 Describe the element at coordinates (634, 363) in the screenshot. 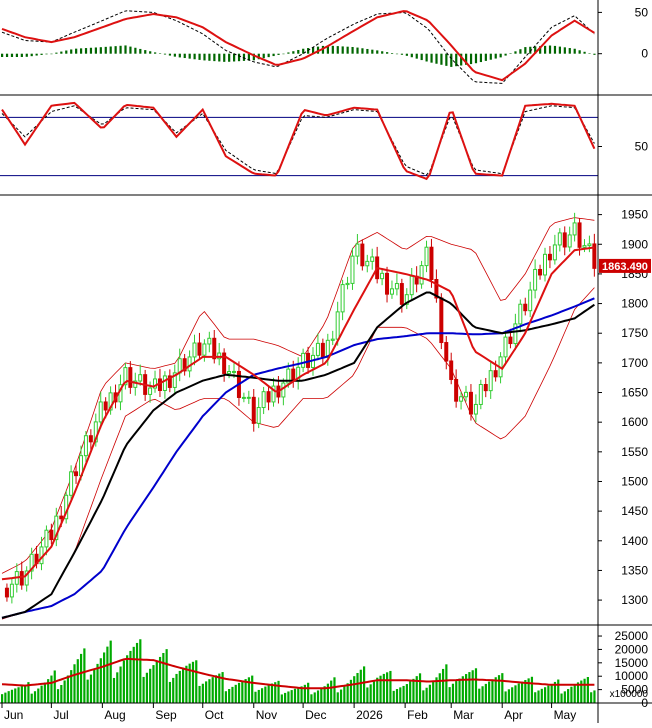

I see `y-tick-label: 1700` at that location.